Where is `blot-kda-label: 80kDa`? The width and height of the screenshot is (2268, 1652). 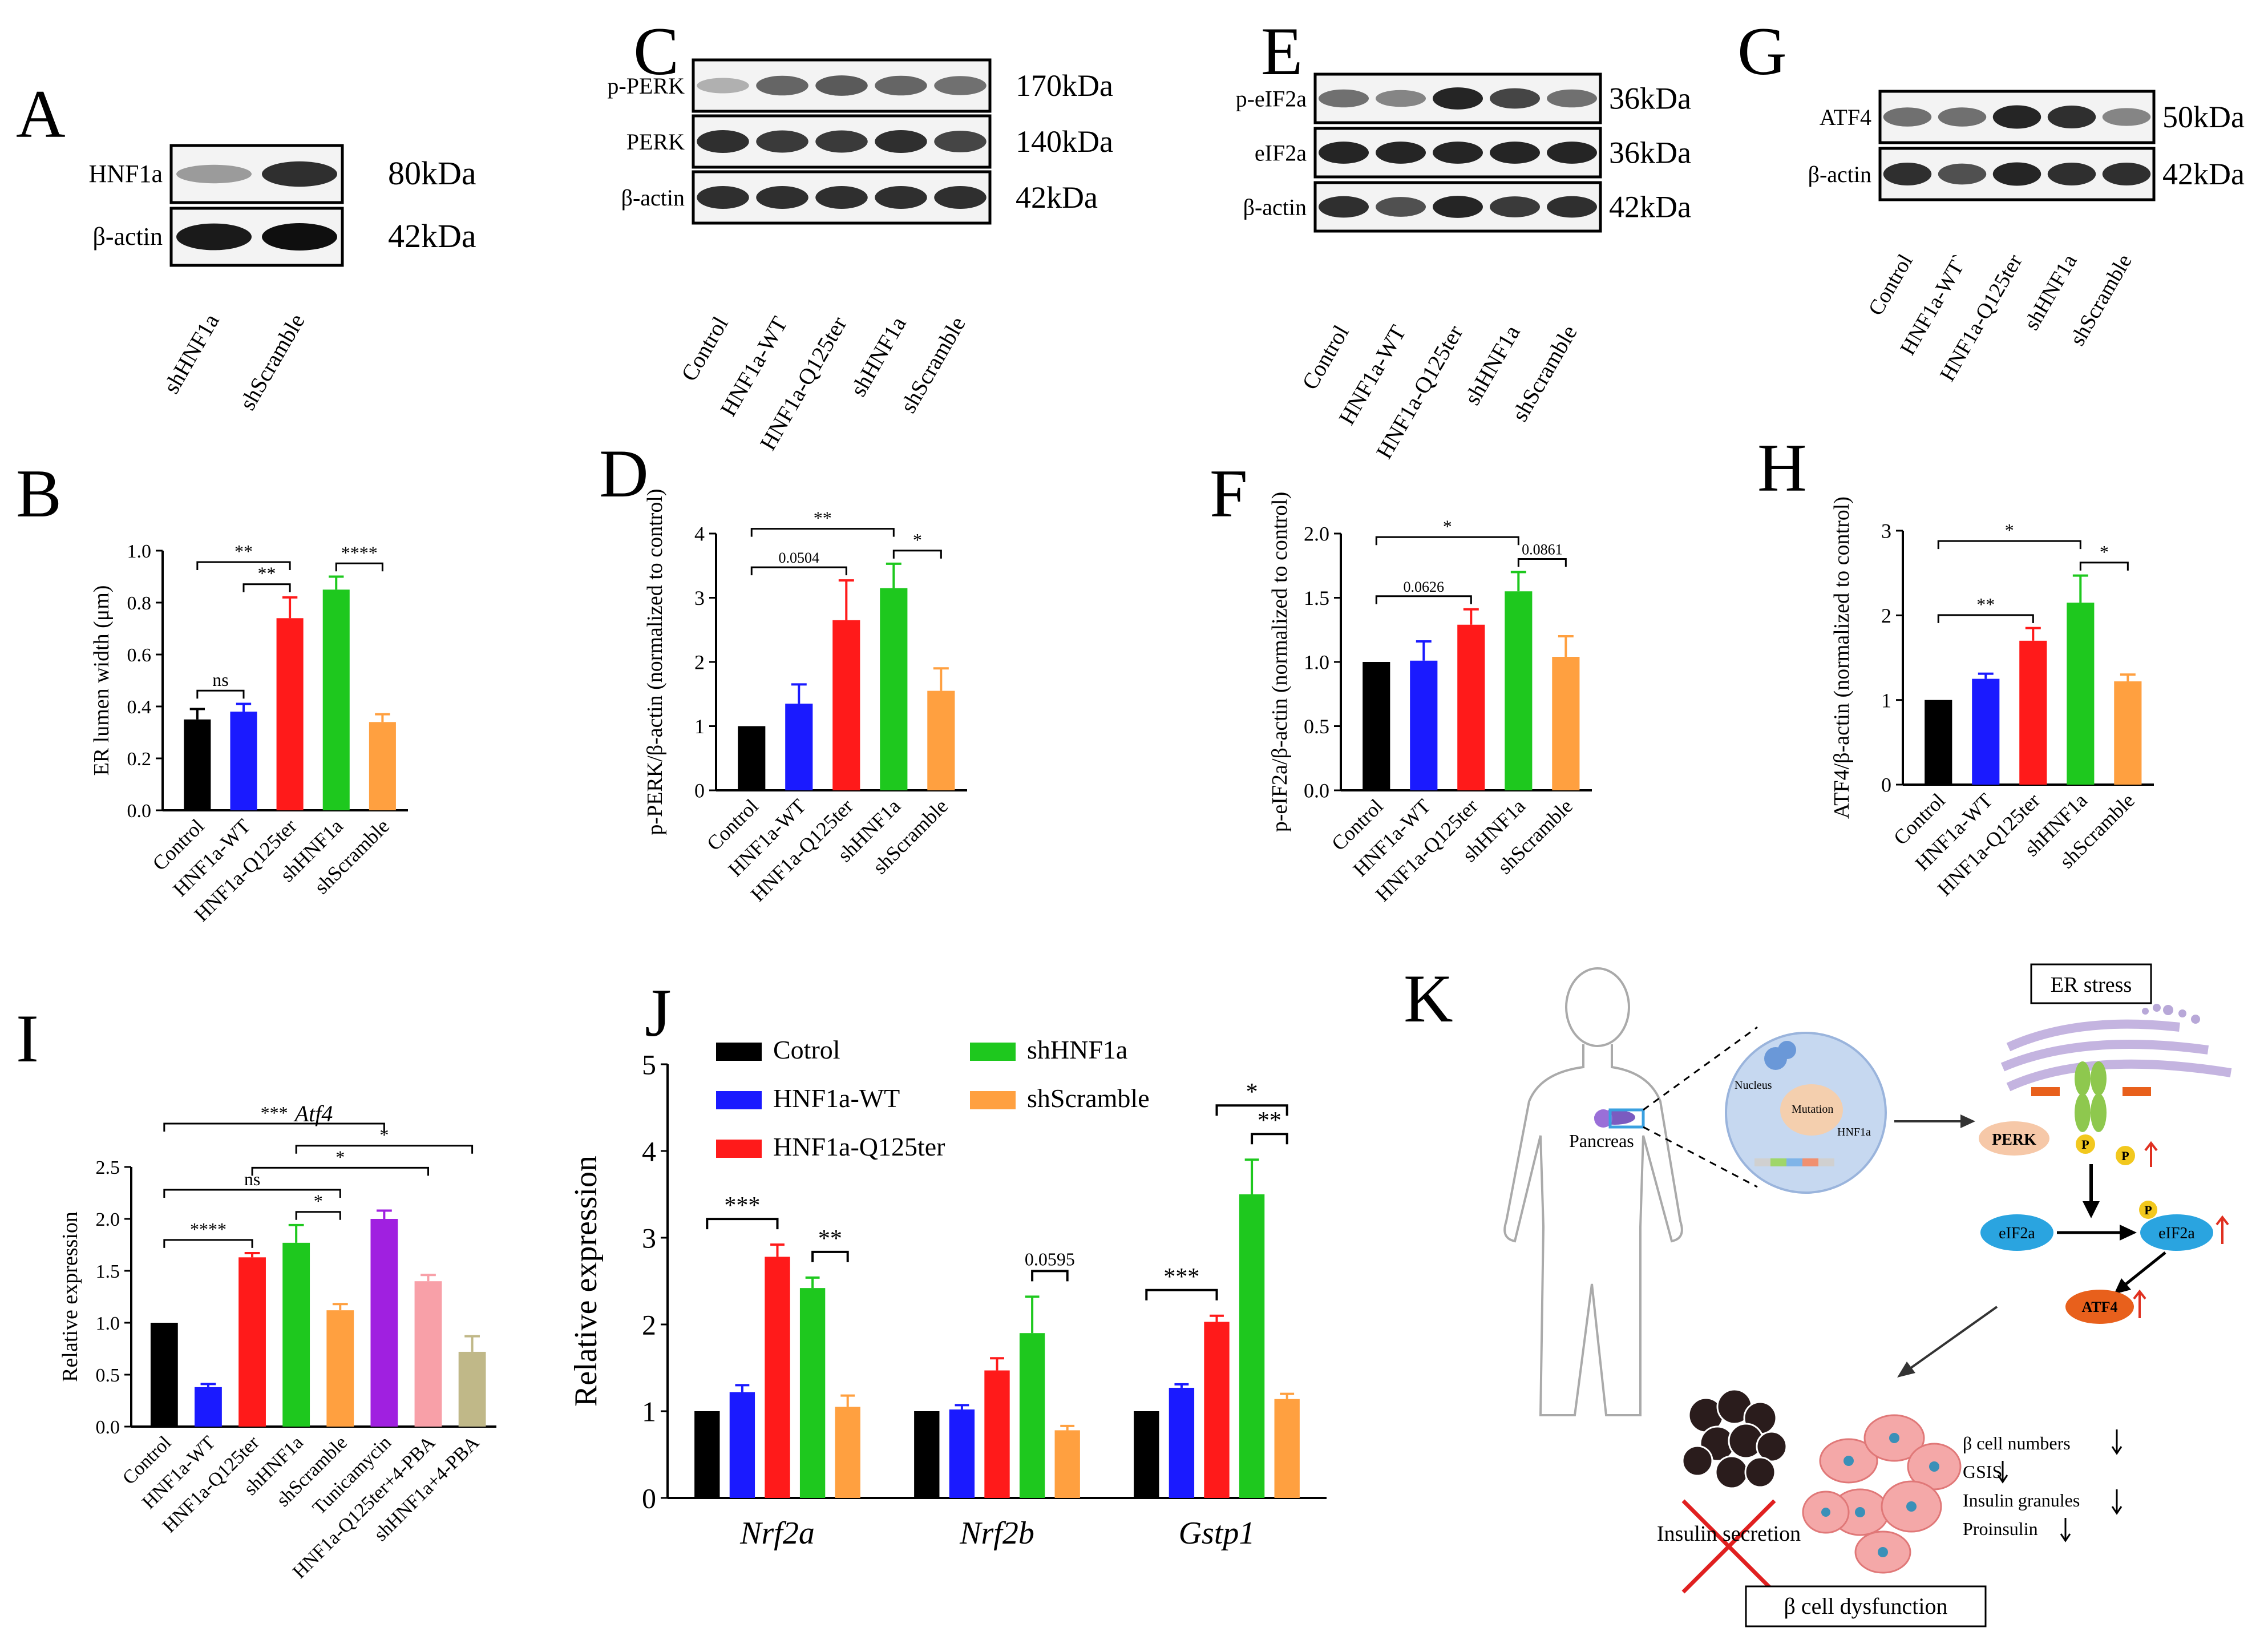
blot-kda-label: 80kDa is located at coordinates (432, 173).